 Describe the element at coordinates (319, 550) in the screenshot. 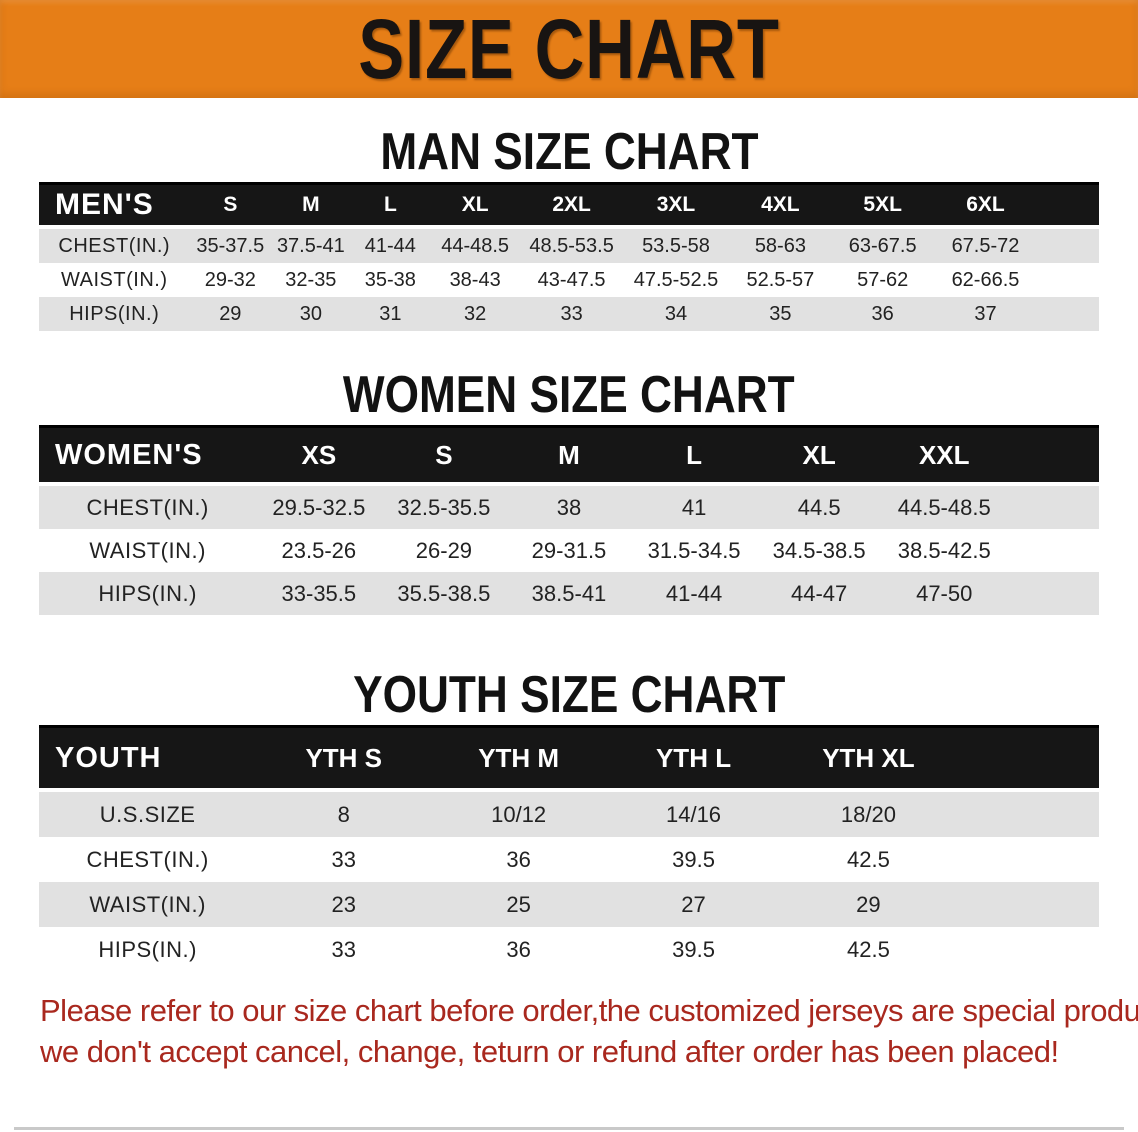

I see `table-cell: 23.5-26` at that location.